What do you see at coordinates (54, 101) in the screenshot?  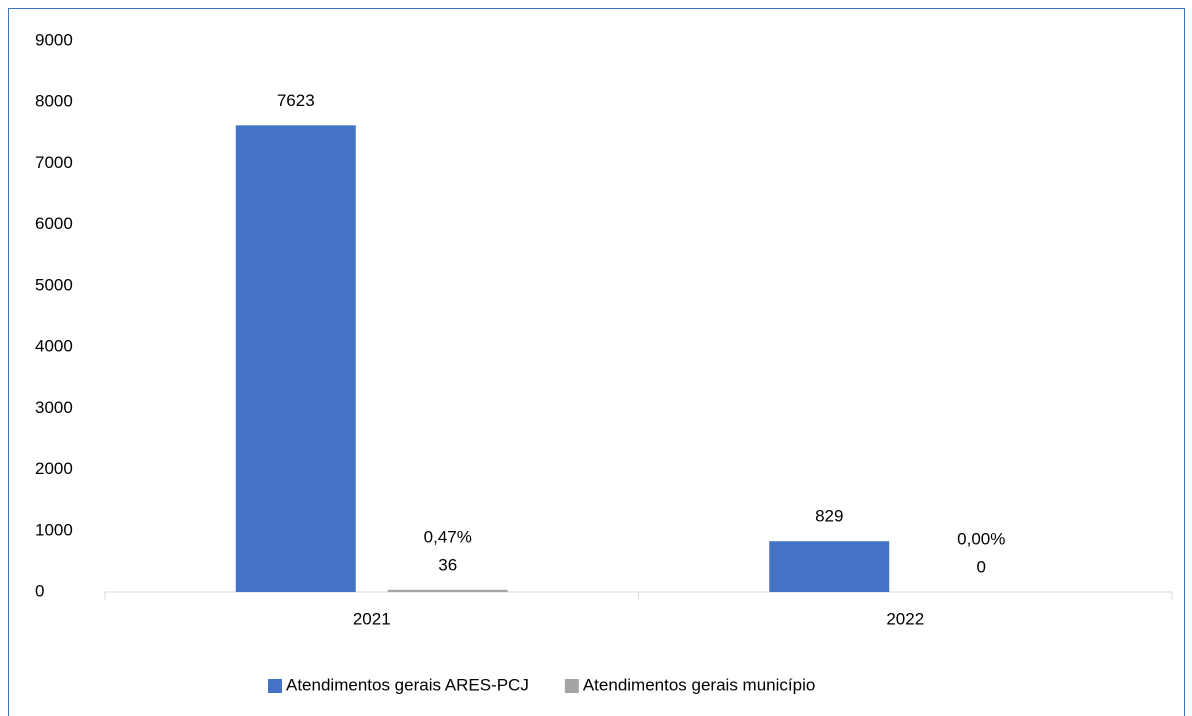 I see `y-tick-label: 8000` at bounding box center [54, 101].